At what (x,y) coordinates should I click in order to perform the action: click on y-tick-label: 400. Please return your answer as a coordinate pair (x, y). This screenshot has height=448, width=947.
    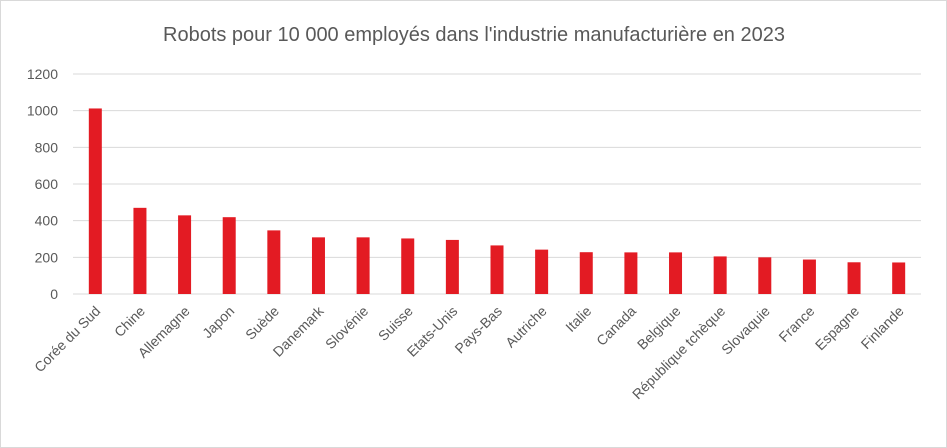
    Looking at the image, I should click on (47, 221).